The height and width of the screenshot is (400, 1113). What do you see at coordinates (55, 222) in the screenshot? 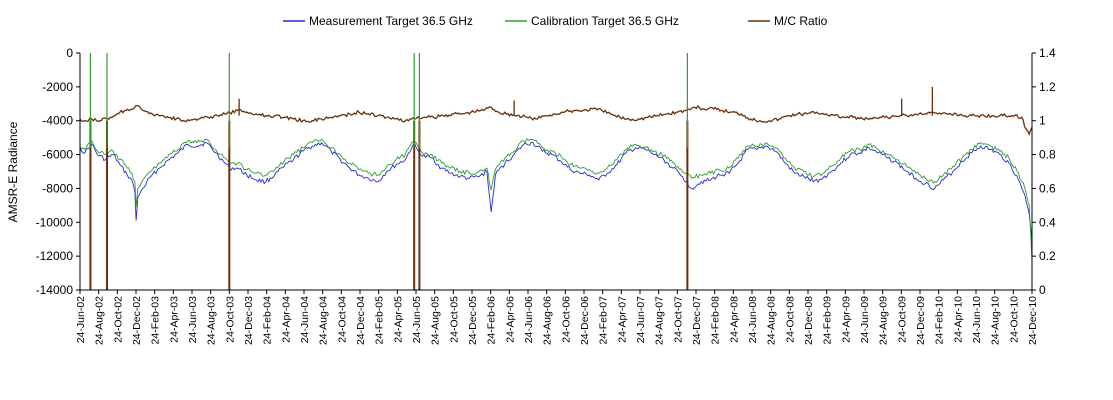
I see `y-tick-label-left: -10000` at bounding box center [55, 222].